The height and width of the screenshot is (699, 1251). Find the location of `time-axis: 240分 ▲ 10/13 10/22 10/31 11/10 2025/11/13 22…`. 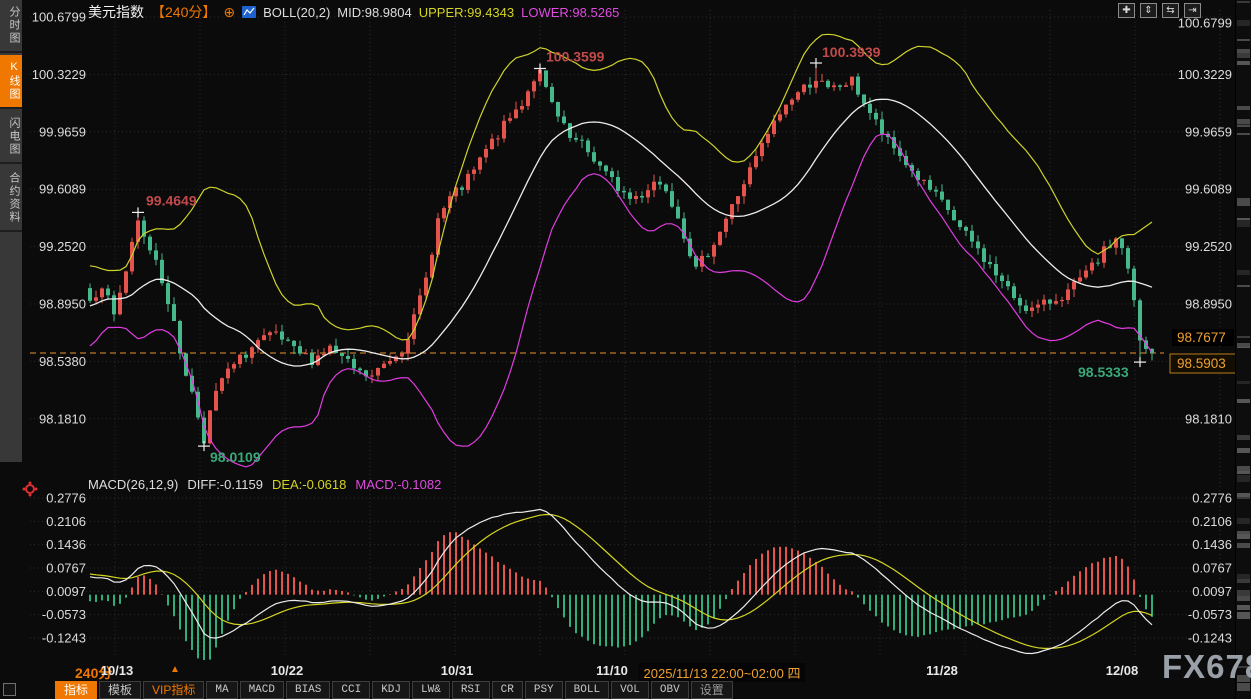

time-axis: 240分 ▲ 10/13 10/22 10/31 11/10 2025/11/13 22… is located at coordinates (625, 671).